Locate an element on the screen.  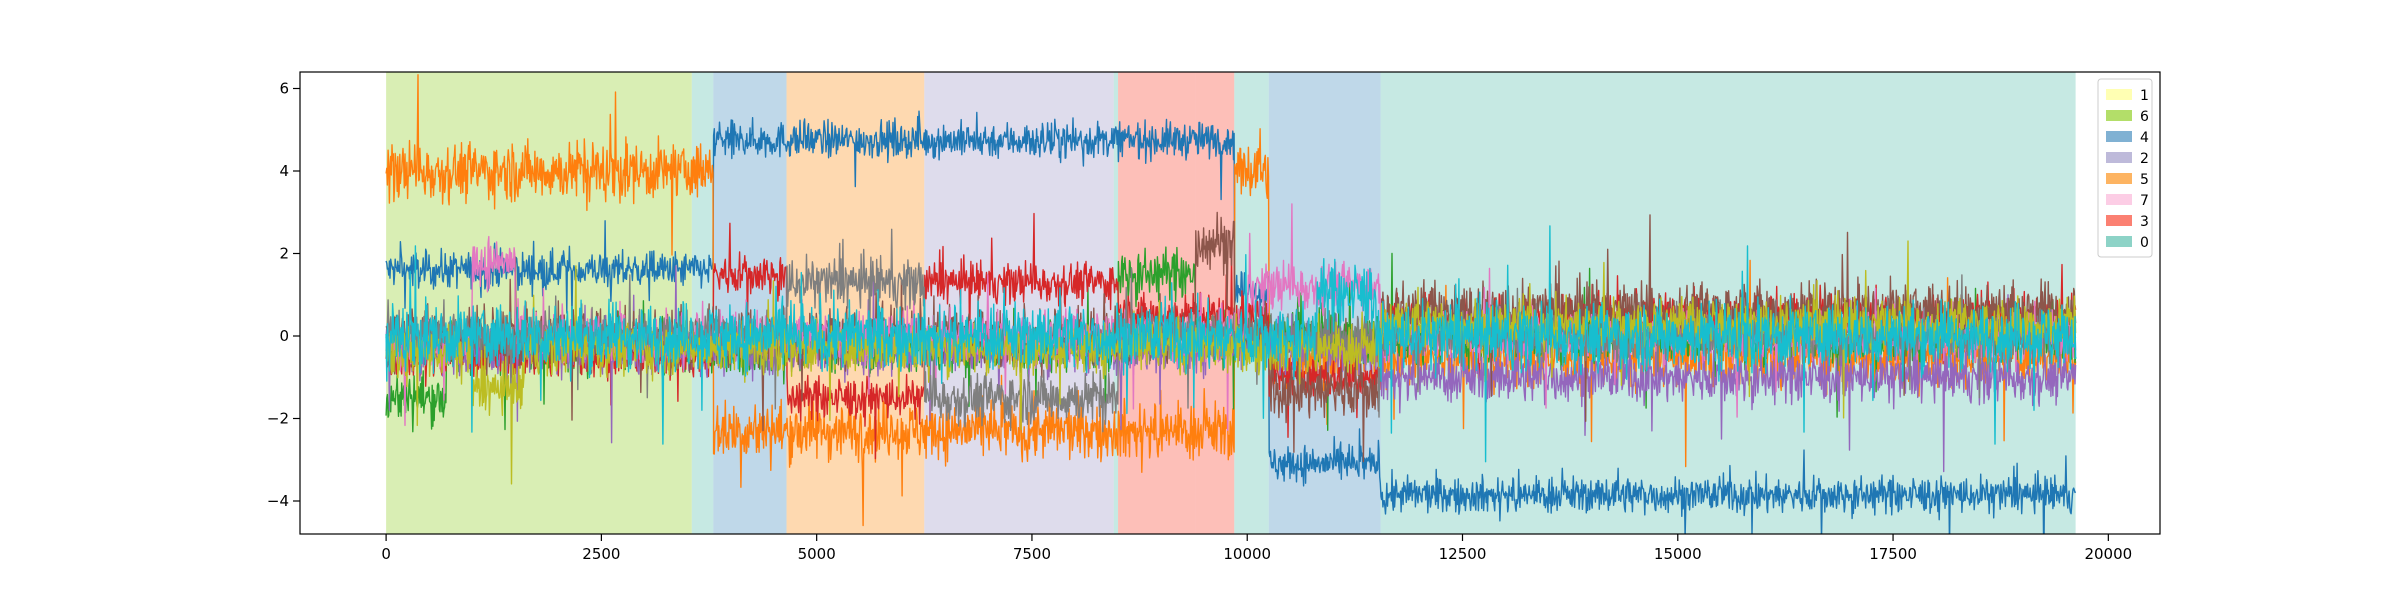
x-axis: 0 2500 5000 7500 10000 12500 15000 17500 20000 is located at coordinates (1256, 548).